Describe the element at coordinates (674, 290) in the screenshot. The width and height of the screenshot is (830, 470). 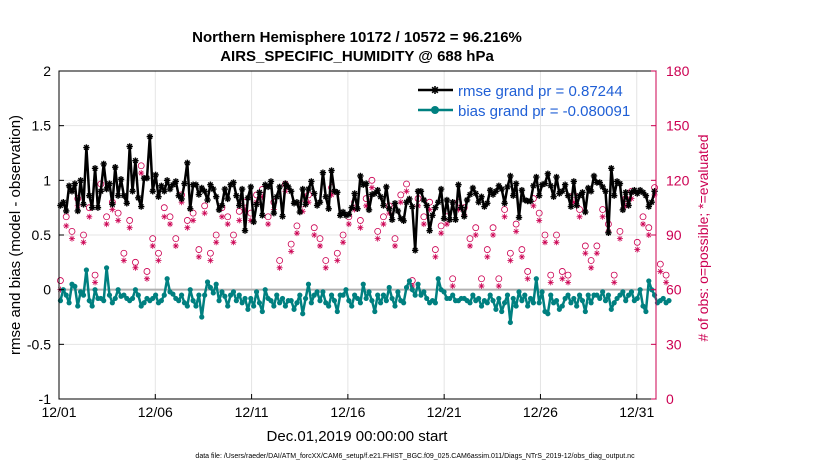
I see `y-right-tick-label: 60` at that location.